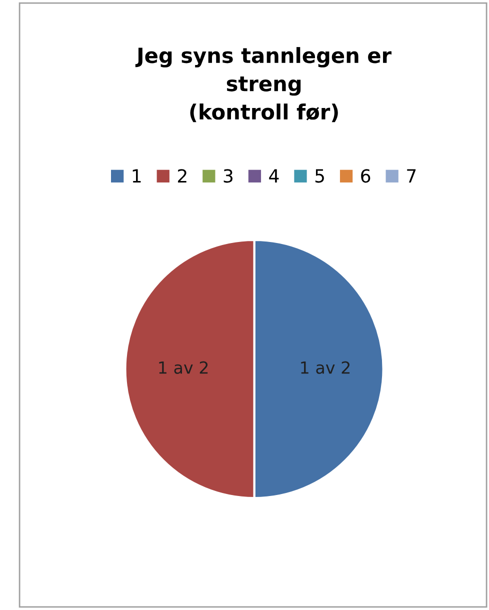  Describe the element at coordinates (411, 175) in the screenshot. I see `legend-label: 7` at that location.